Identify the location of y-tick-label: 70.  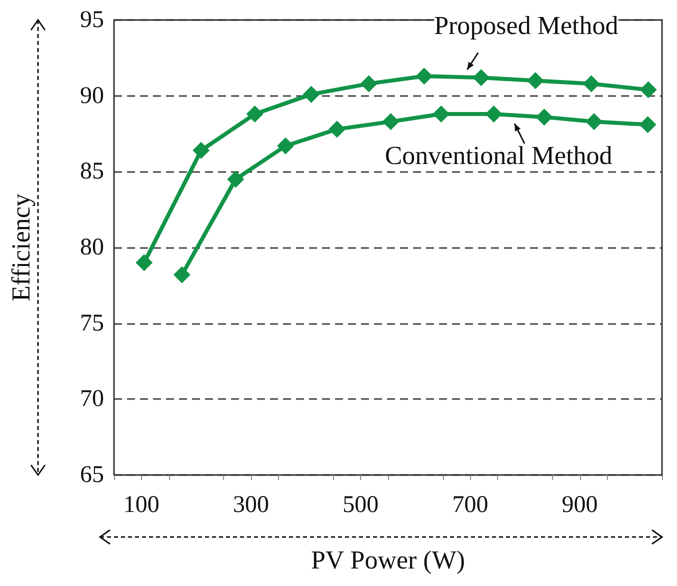
(92, 399).